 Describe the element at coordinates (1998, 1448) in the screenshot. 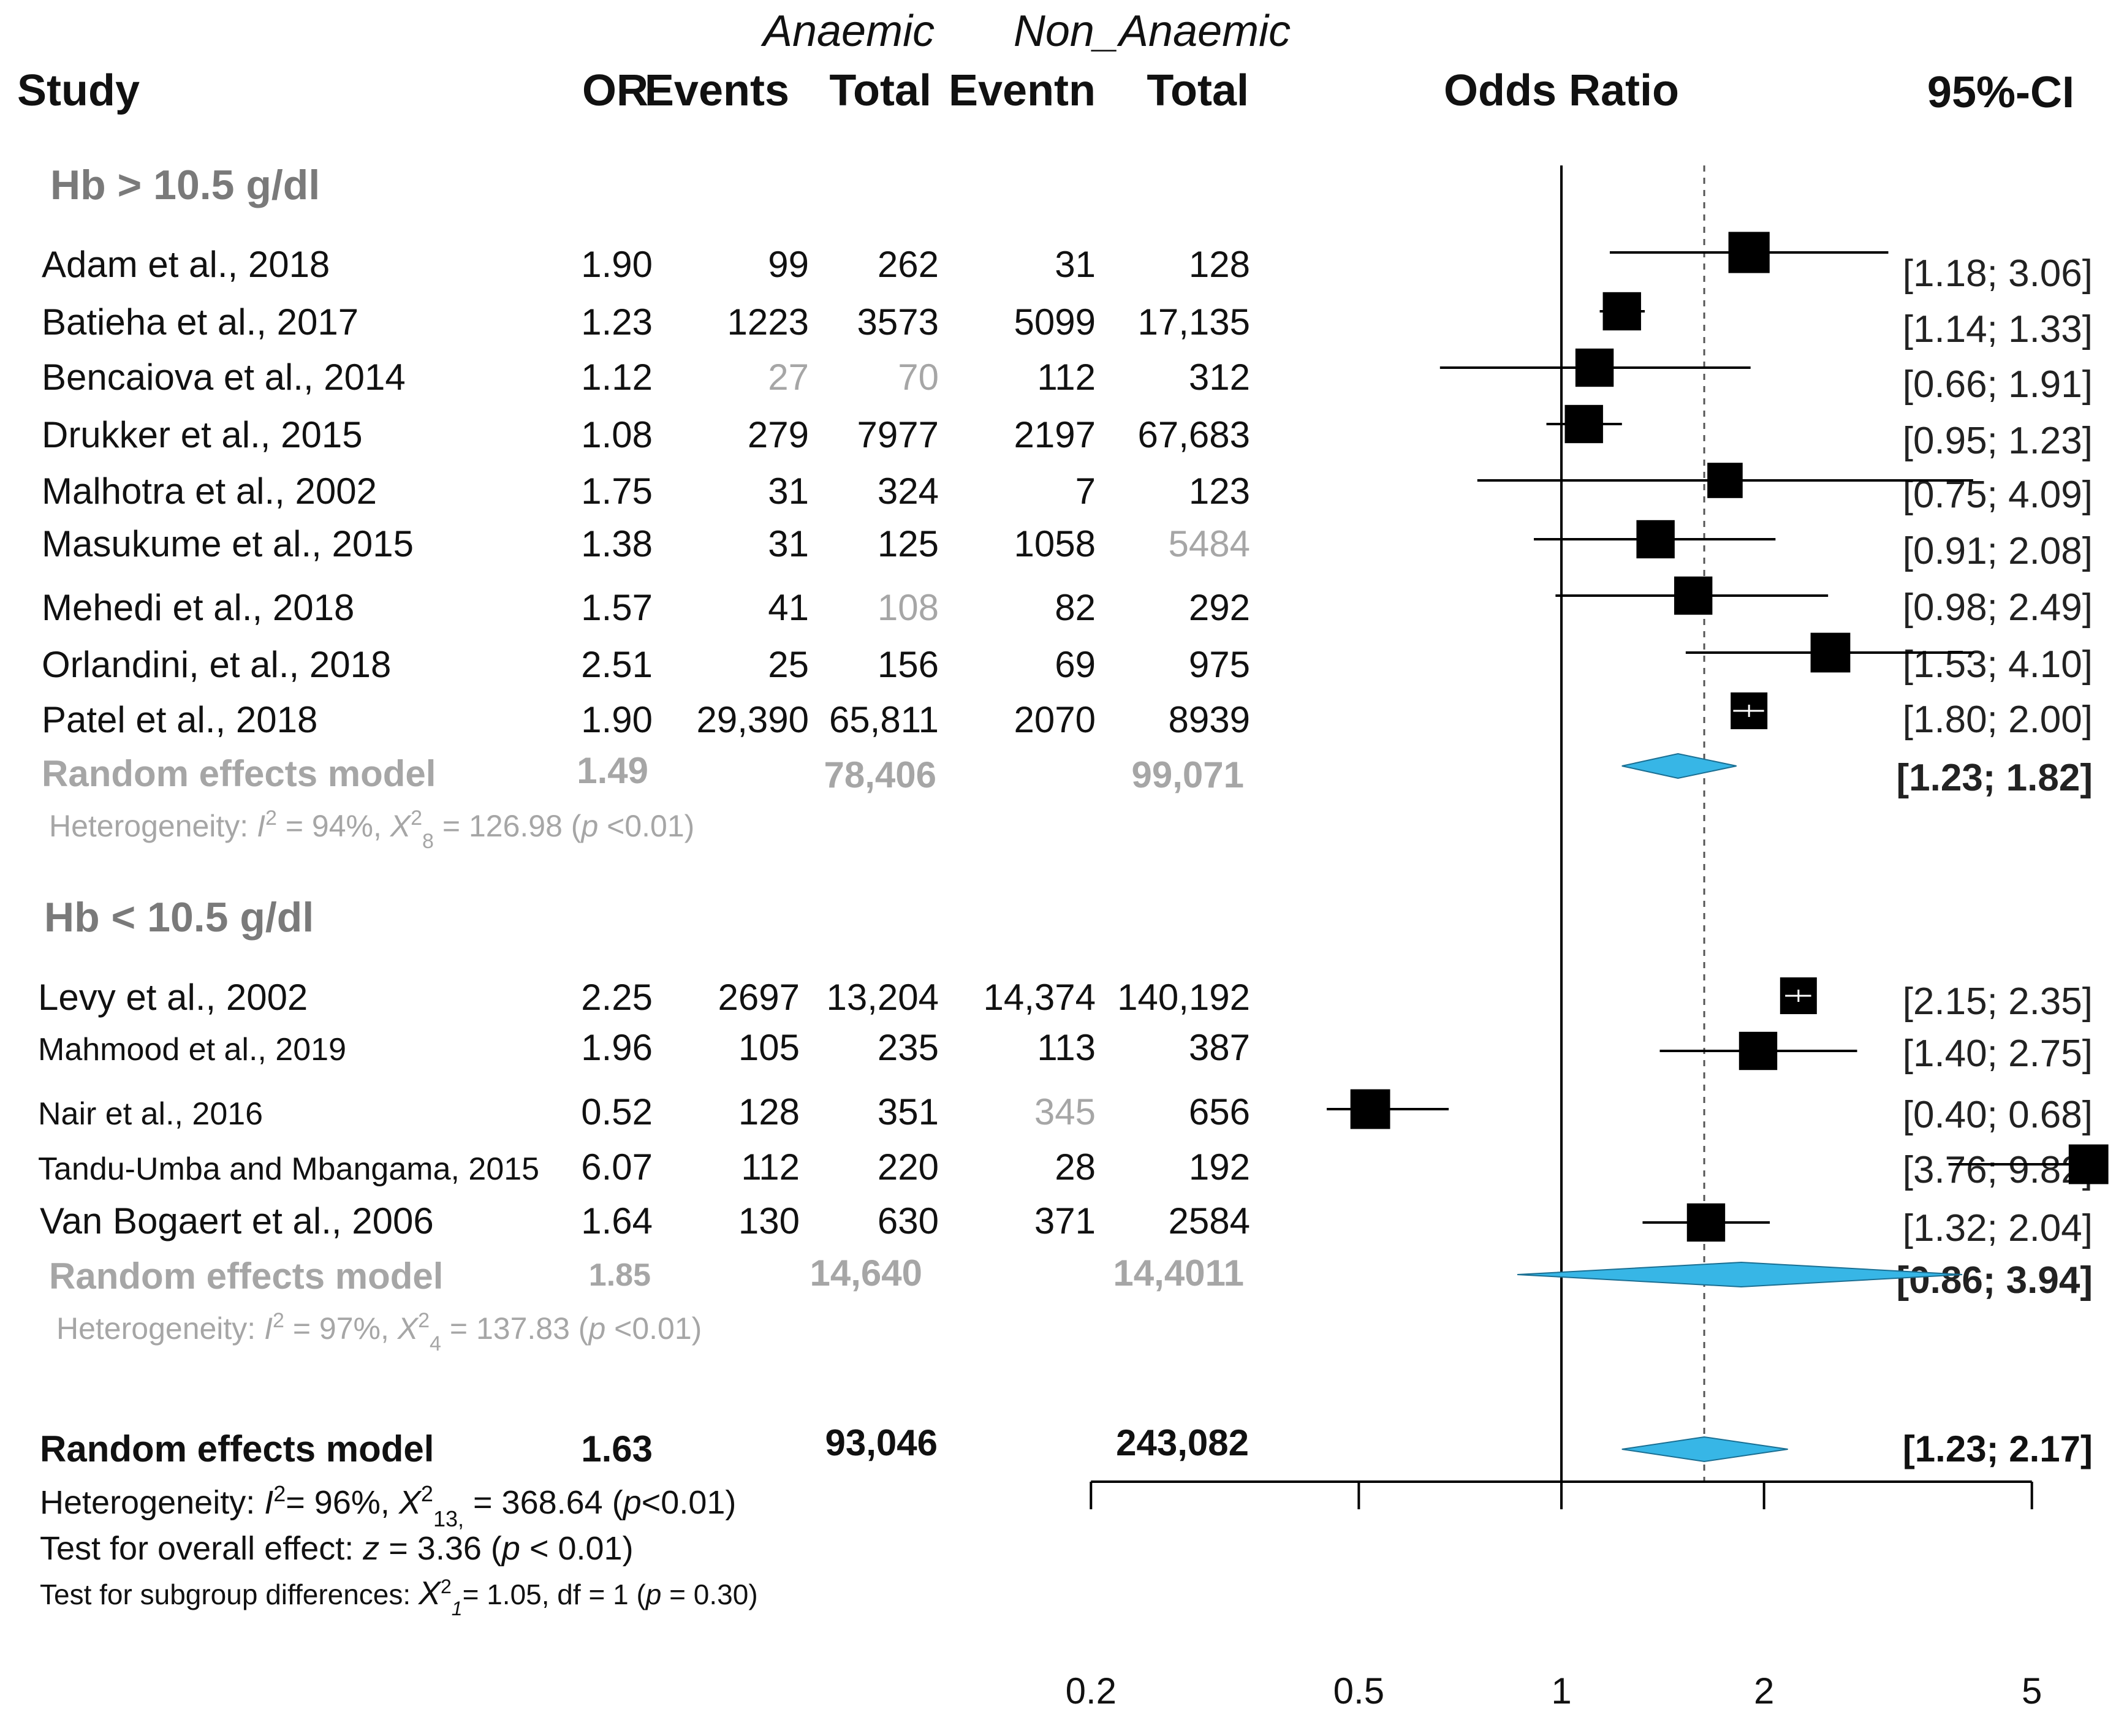

I see `overall-ci: [1.23; 2.17]` at that location.